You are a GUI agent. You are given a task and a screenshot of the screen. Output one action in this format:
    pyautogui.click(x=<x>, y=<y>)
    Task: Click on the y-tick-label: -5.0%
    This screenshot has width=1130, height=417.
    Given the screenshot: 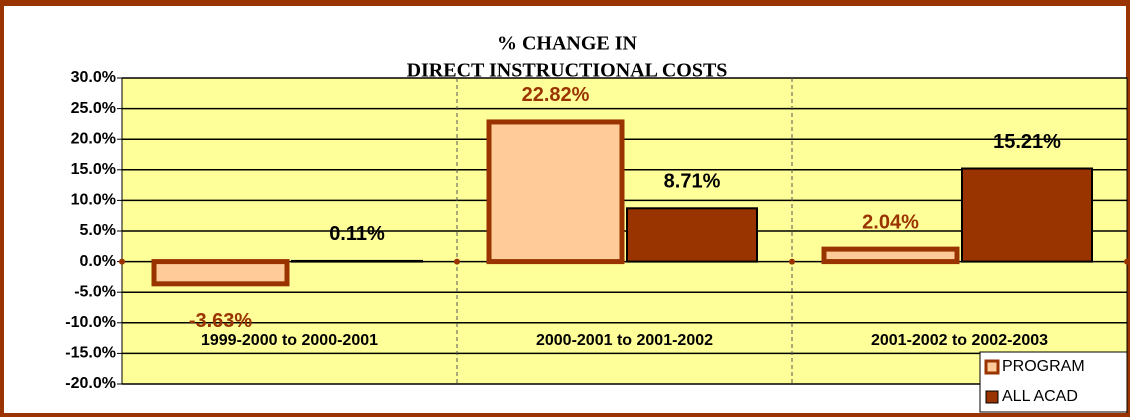 What is the action you would take?
    pyautogui.click(x=95, y=291)
    